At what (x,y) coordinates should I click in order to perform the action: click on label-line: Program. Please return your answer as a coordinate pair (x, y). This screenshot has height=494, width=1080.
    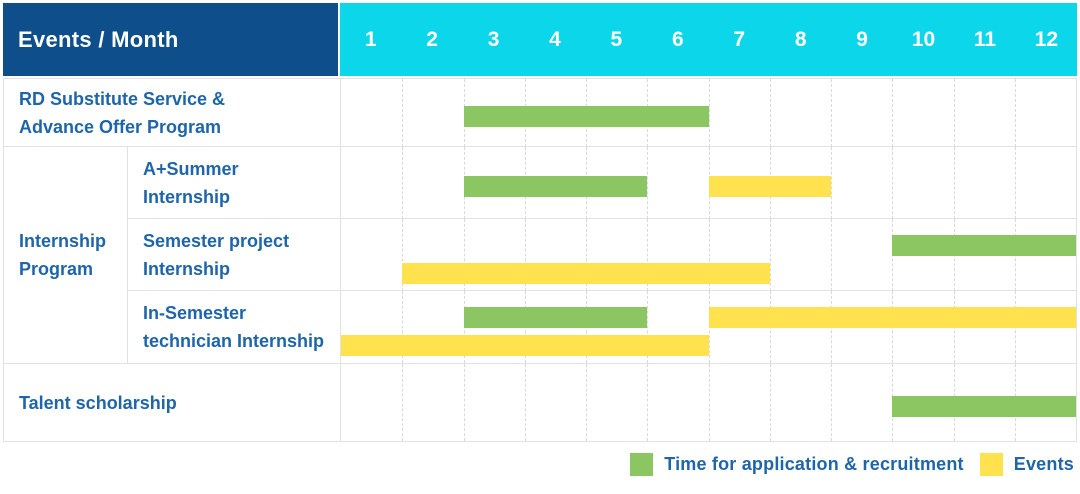
    Looking at the image, I should click on (56, 269).